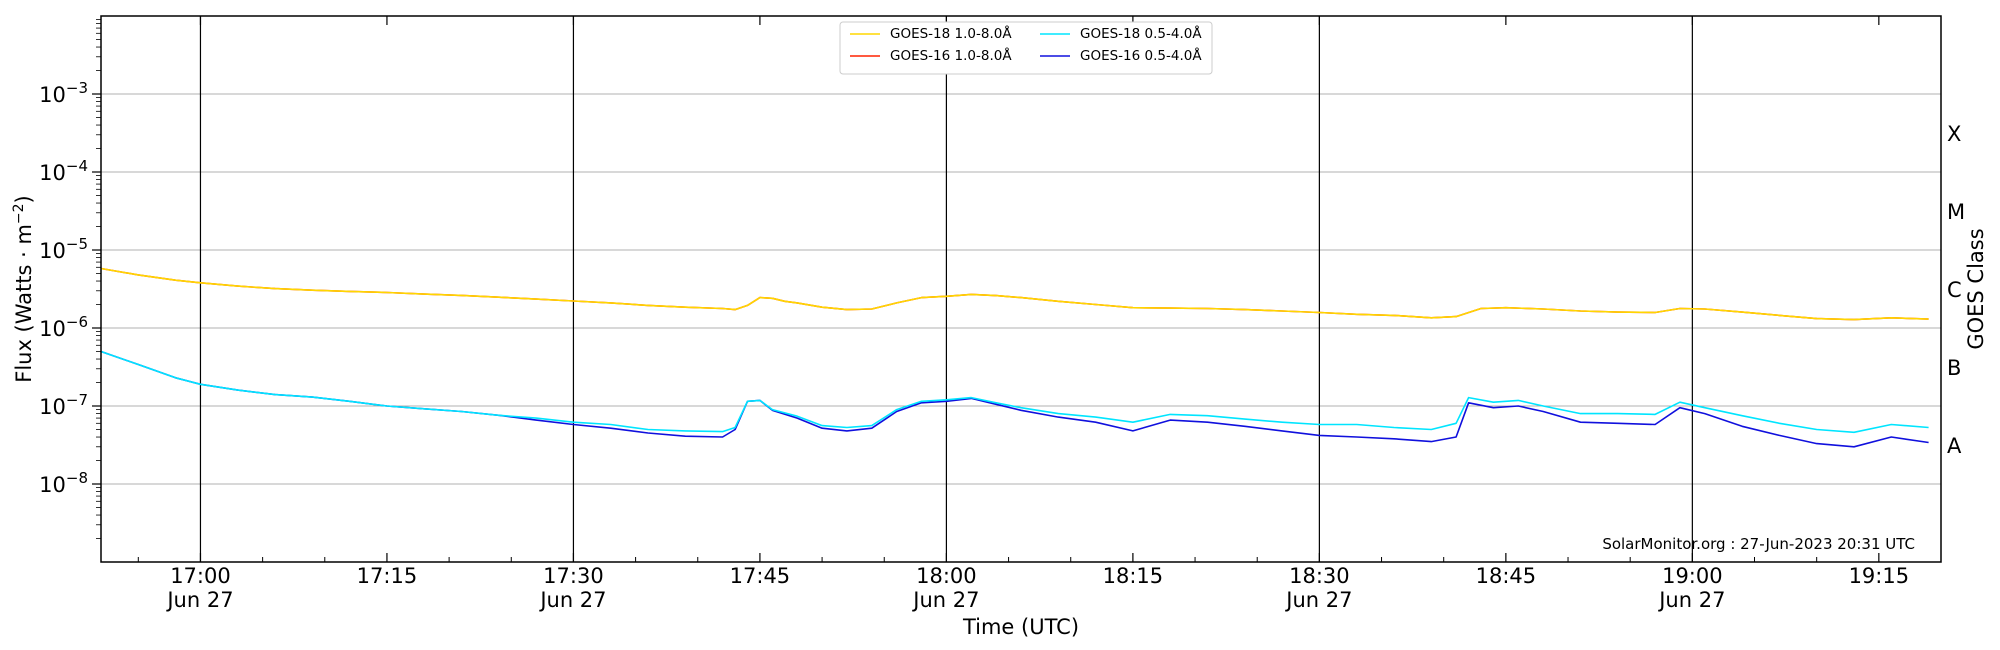 This screenshot has width=2000, height=650. What do you see at coordinates (951, 33) in the screenshot?
I see `legend-entry: GOES-18 1.0-8.0Å` at bounding box center [951, 33].